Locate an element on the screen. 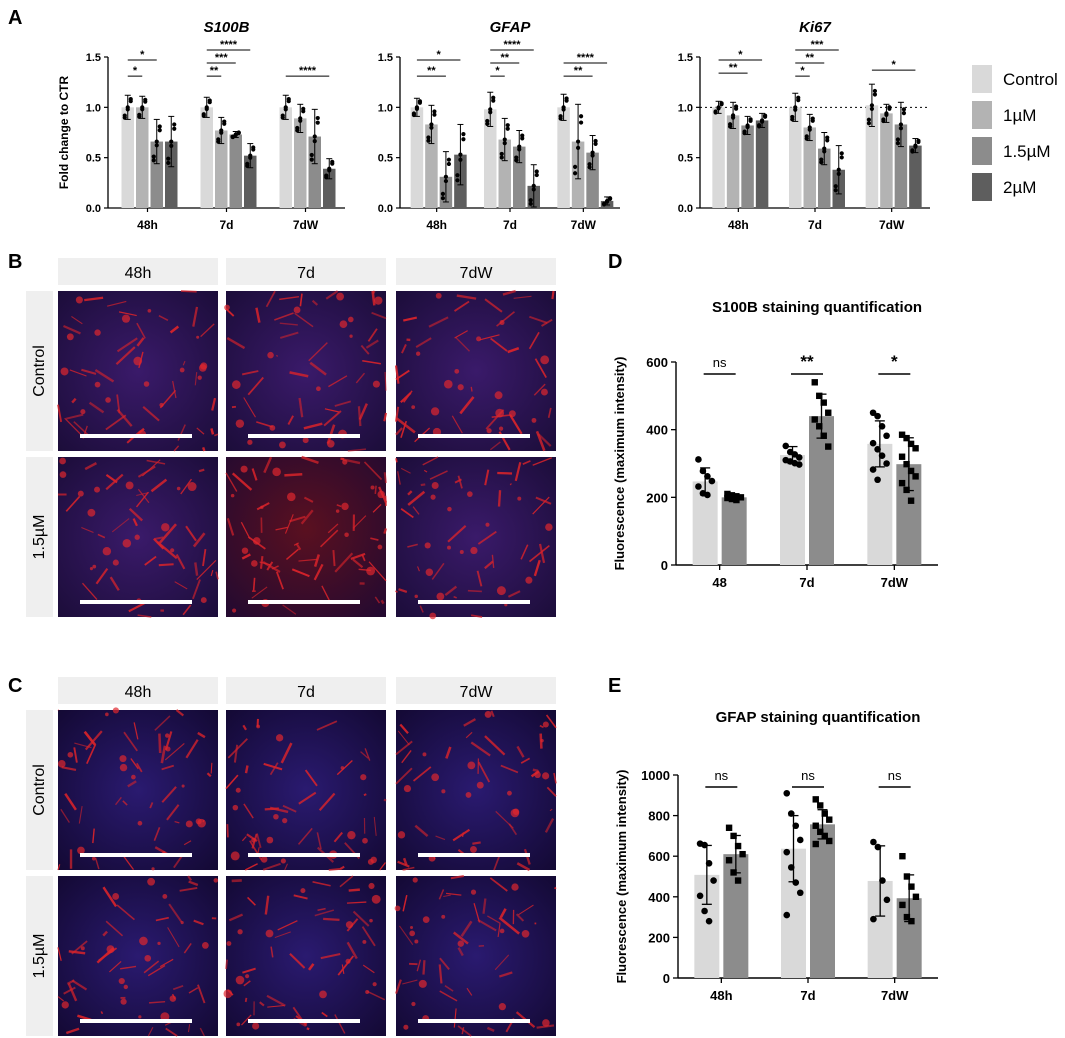 The width and height of the screenshot is (1065, 1038). bar is located at coordinates (563, 157).